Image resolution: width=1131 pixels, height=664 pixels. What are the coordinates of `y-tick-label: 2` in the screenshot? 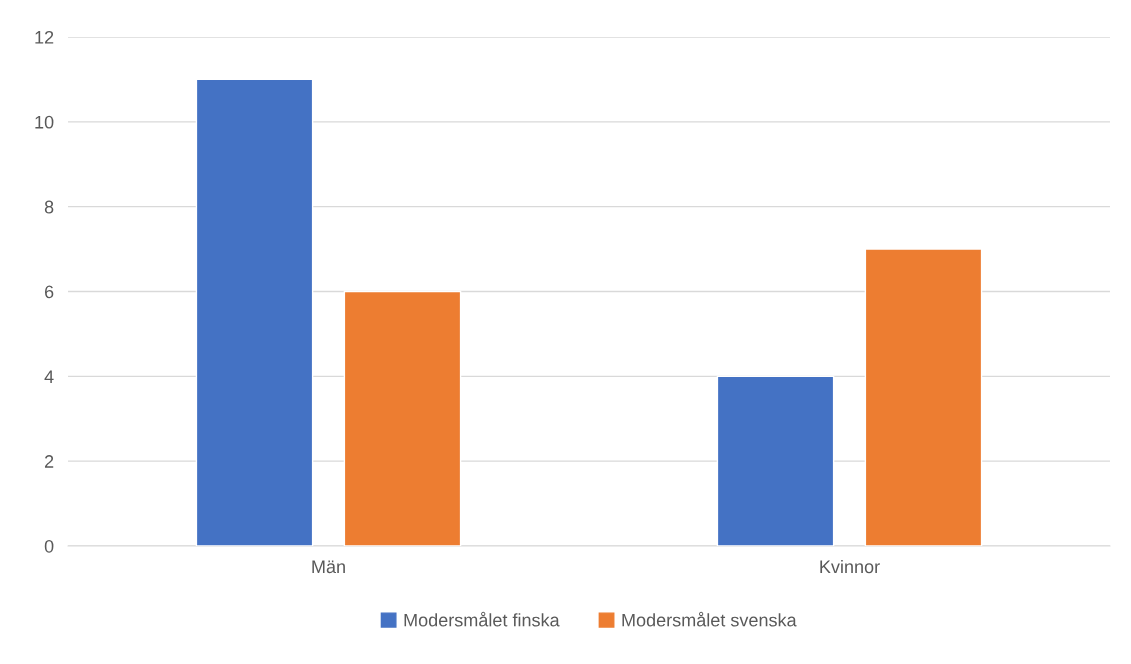 It's located at (49, 461).